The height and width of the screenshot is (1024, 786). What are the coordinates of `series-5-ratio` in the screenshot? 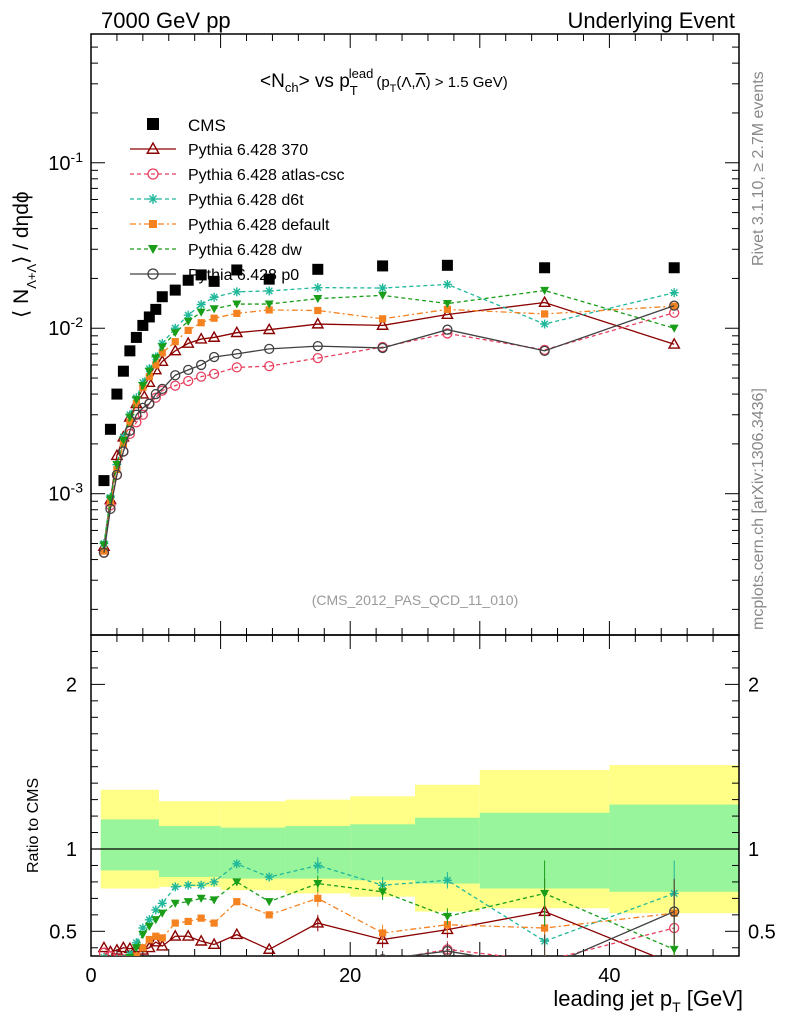 It's located at (419, 931).